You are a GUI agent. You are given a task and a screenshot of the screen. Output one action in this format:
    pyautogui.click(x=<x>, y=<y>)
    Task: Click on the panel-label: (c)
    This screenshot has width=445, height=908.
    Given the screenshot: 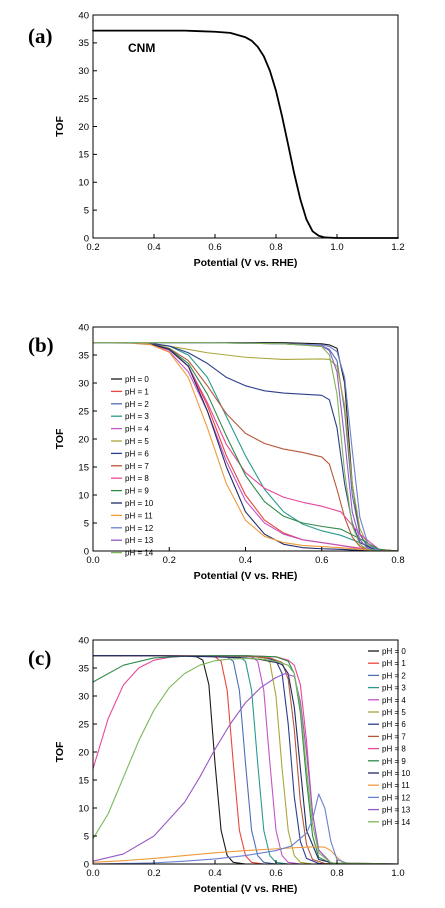 What is the action you would take?
    pyautogui.click(x=39, y=658)
    